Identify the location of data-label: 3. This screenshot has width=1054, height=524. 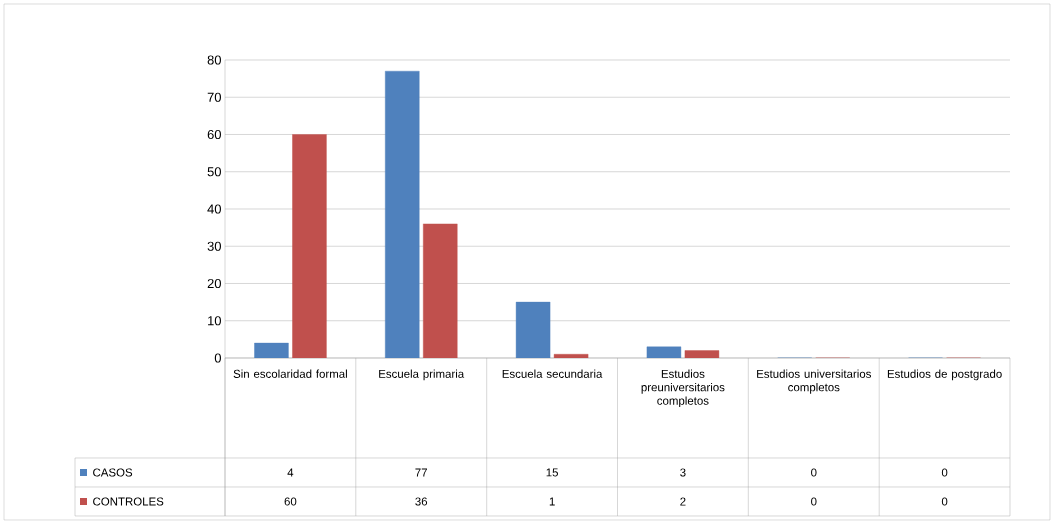
(683, 472).